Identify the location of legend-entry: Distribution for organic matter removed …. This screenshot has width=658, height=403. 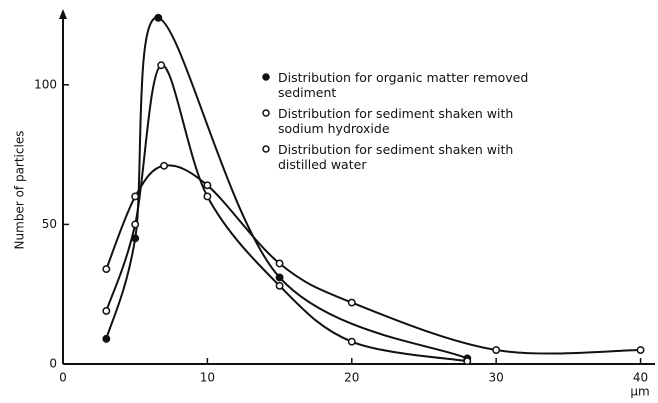
(403, 85).